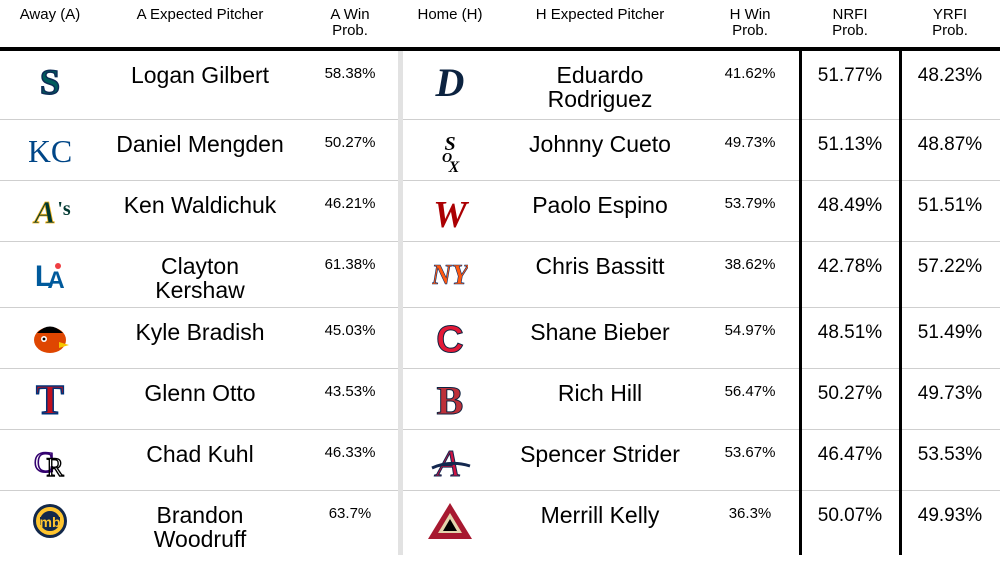 The width and height of the screenshot is (1000, 569). Describe the element at coordinates (750, 73) in the screenshot. I see `h-win-prob: 41.62%` at that location.